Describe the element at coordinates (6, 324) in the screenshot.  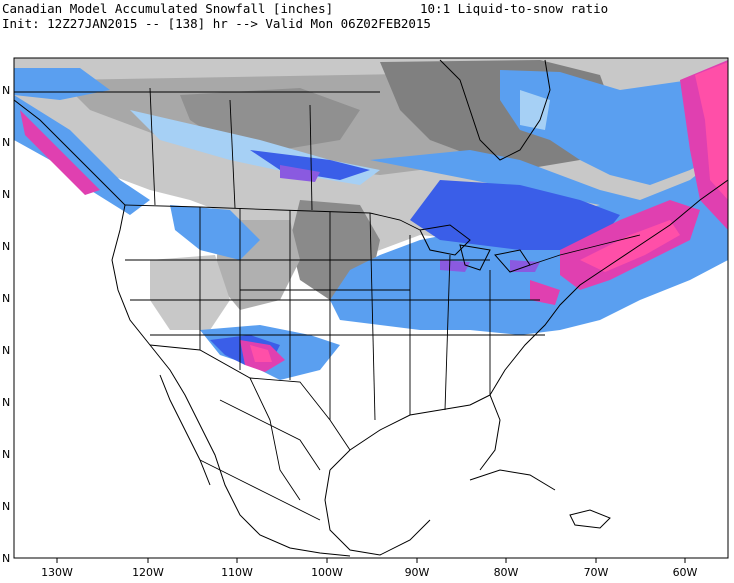
I see `latitude-labels: N N N N N N N N N N` at that location.